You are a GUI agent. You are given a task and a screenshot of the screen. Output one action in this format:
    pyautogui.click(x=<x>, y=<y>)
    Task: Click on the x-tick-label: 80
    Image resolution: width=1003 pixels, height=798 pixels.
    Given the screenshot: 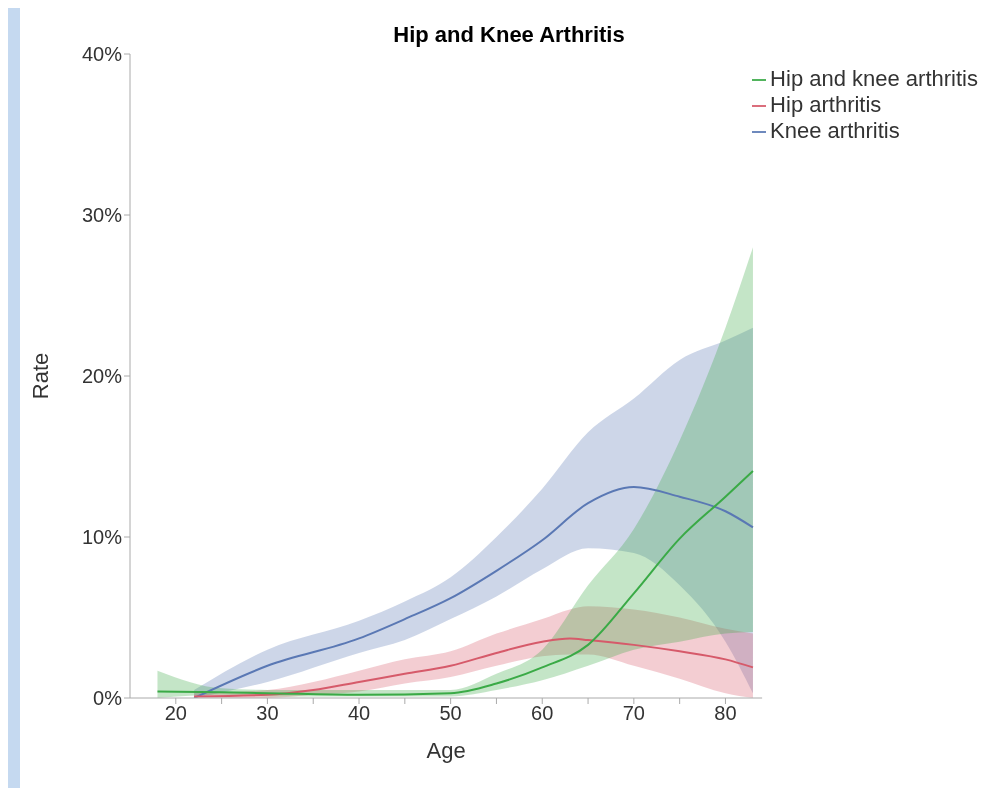 What is the action you would take?
    pyautogui.click(x=725, y=713)
    